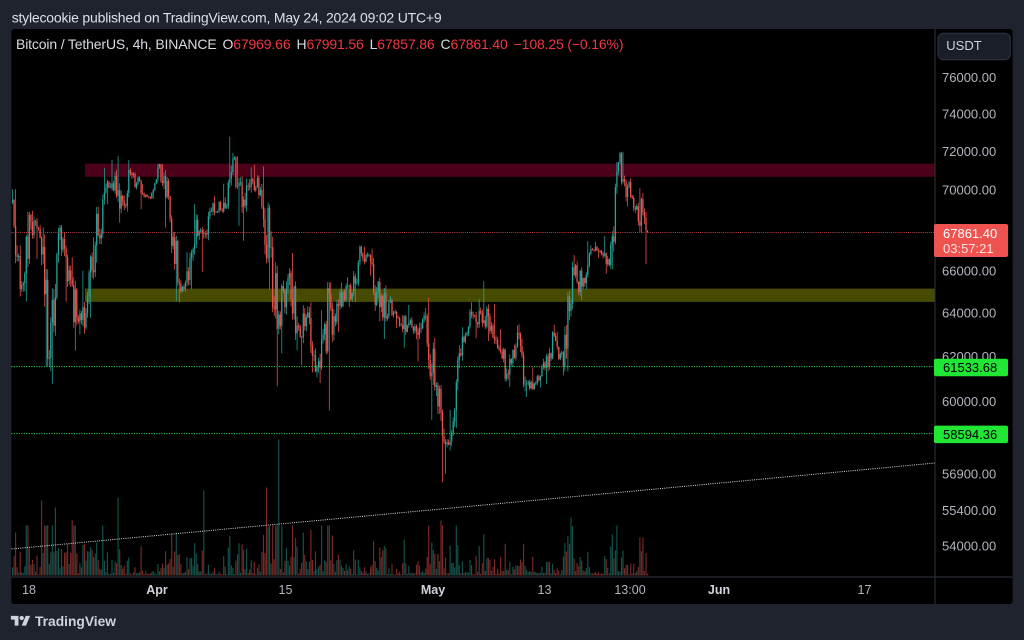 The height and width of the screenshot is (640, 1024). Describe the element at coordinates (865, 590) in the screenshot. I see `svg-text: 17` at that location.